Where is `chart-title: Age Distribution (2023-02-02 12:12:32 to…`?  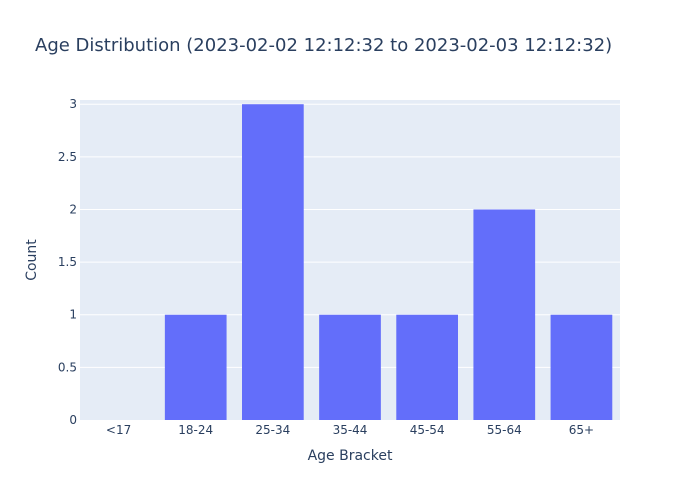
chart-title: Age Distribution (2023-02-02 12:12:32 to… is located at coordinates (323, 45).